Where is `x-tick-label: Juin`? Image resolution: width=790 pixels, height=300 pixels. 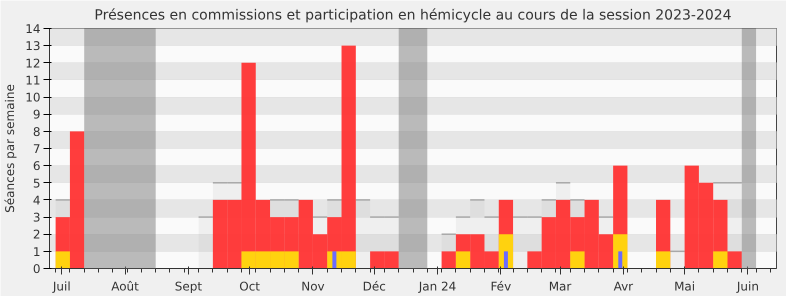 x-tick-label: Juin is located at coordinates (747, 287).